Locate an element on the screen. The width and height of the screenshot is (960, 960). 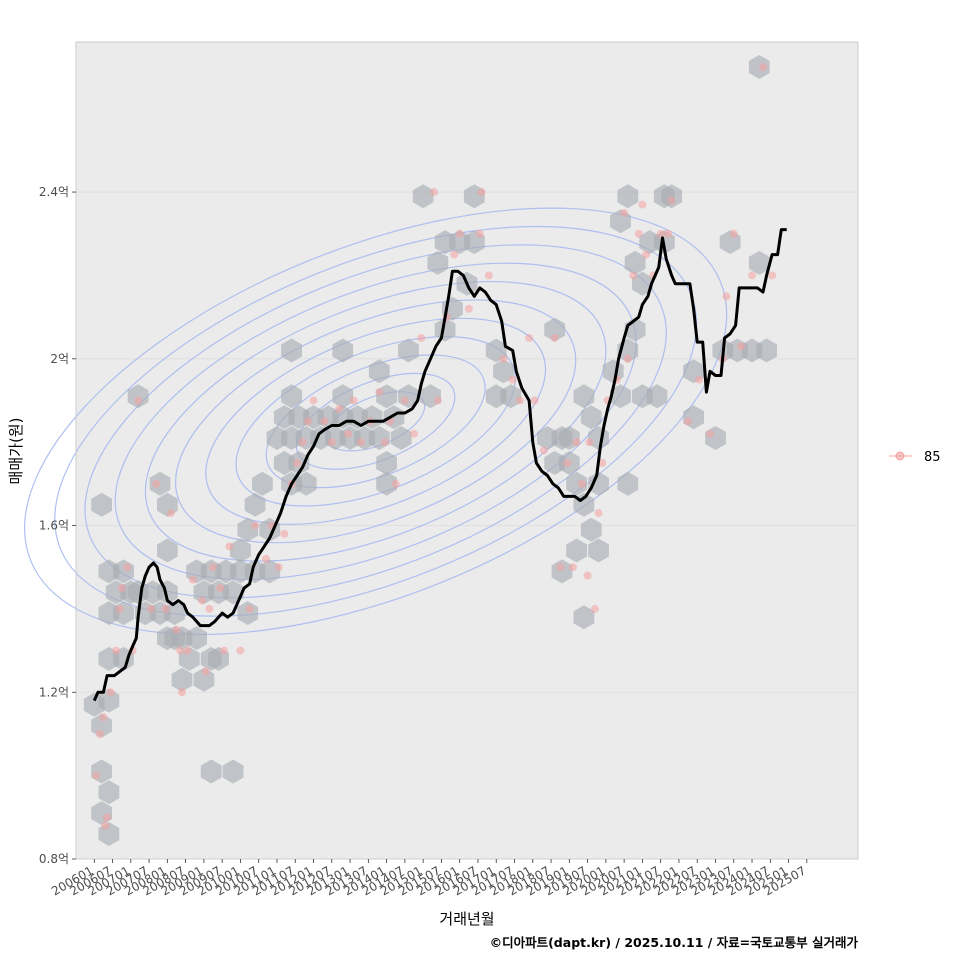
y-axis: 0.8억 1.2억 1.6억 2억 2.4억 is located at coordinates (57, 525).